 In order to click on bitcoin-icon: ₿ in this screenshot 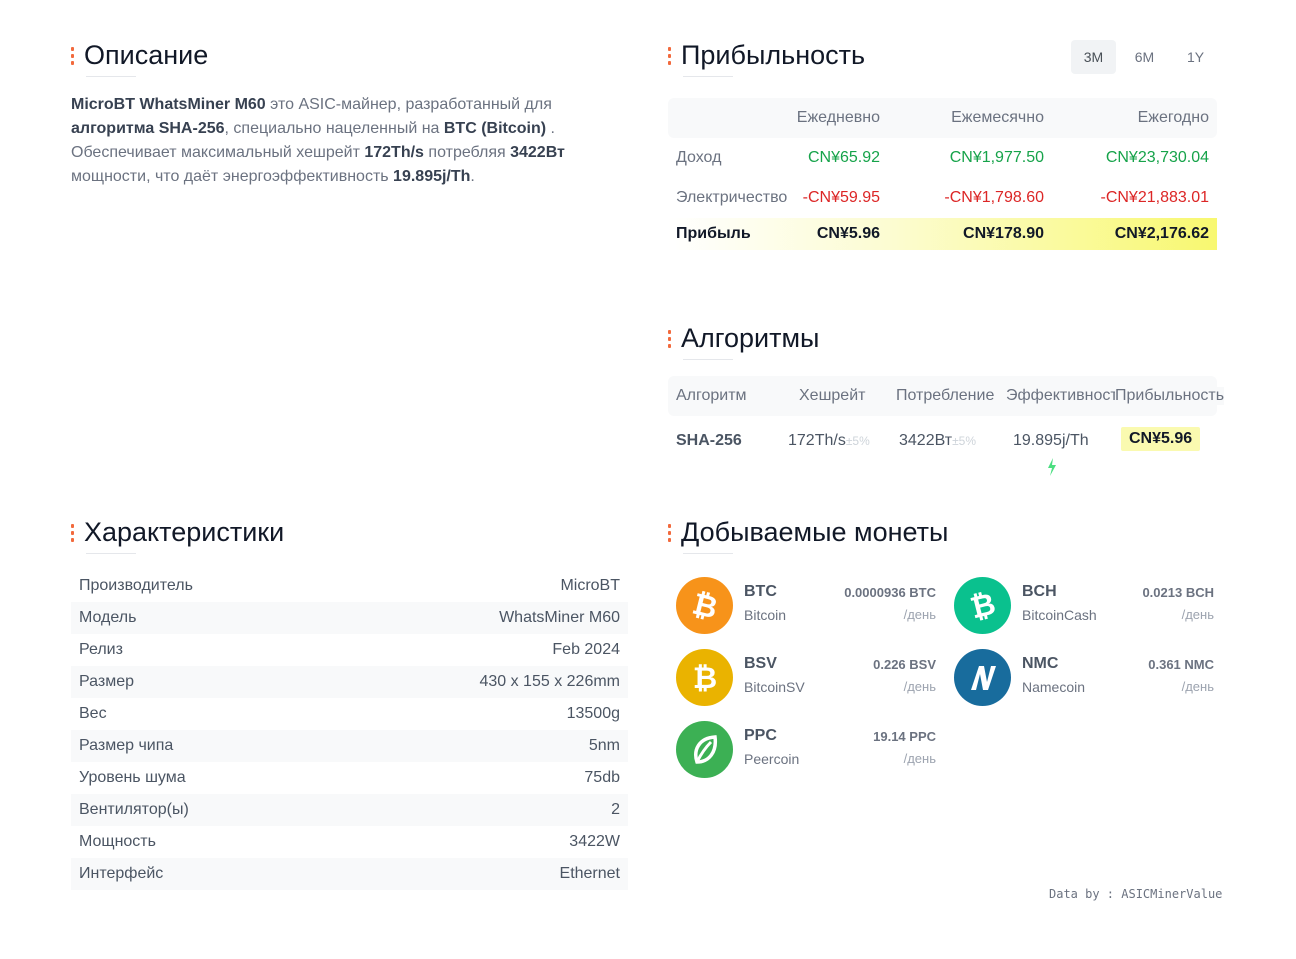, I will do `click(704, 605)`.